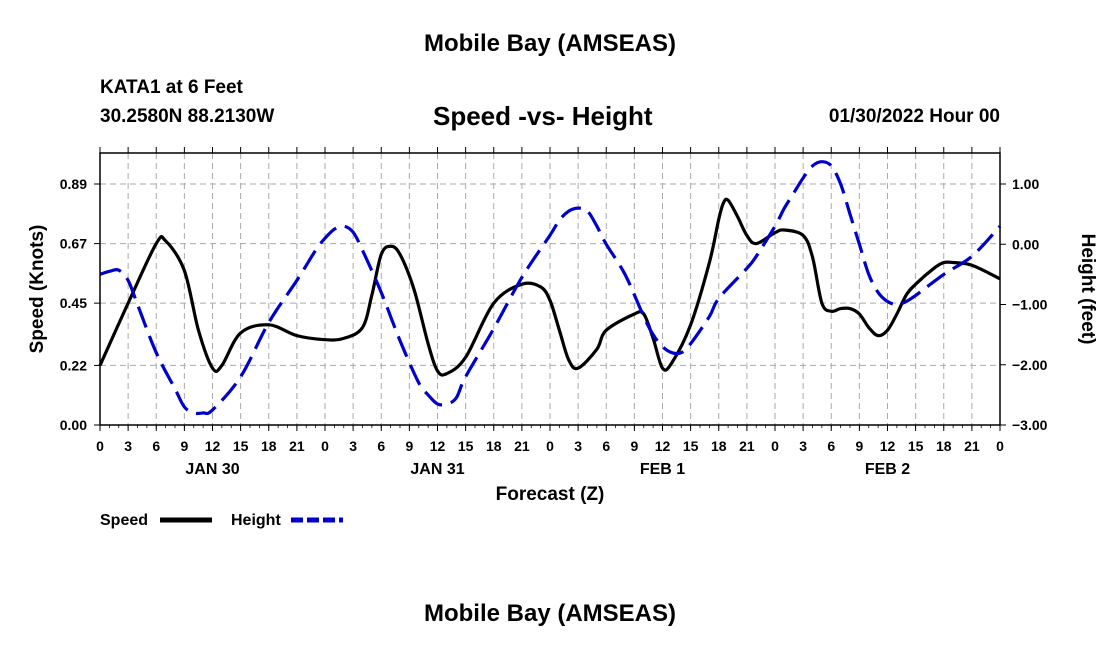 The image size is (1100, 650). What do you see at coordinates (437, 469) in the screenshot?
I see `day-label: JAN 31` at bounding box center [437, 469].